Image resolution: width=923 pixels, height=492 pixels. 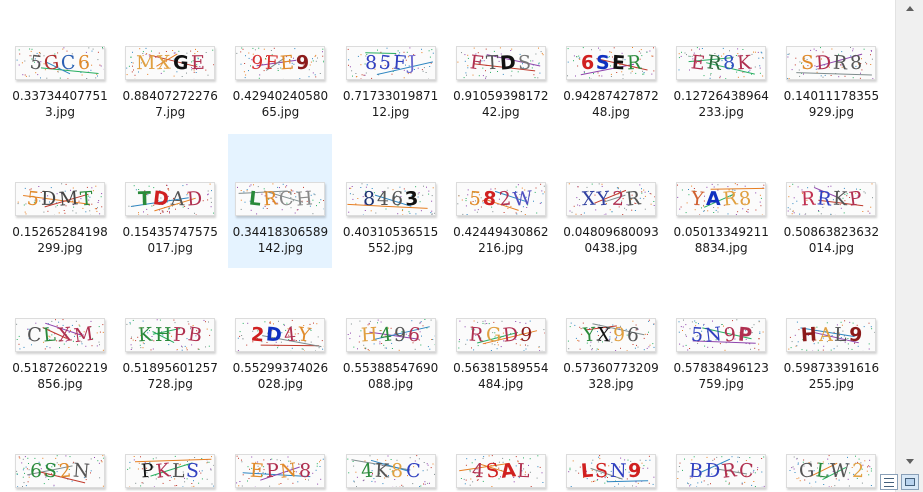 I want to click on chevron-up-icon, so click(x=910, y=8).